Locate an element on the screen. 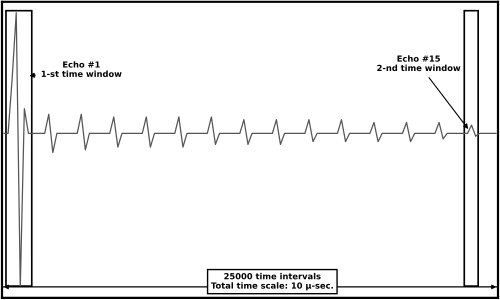 This screenshot has height=300, width=500. annotation: Echo #15 2-nd time window is located at coordinates (418, 63).